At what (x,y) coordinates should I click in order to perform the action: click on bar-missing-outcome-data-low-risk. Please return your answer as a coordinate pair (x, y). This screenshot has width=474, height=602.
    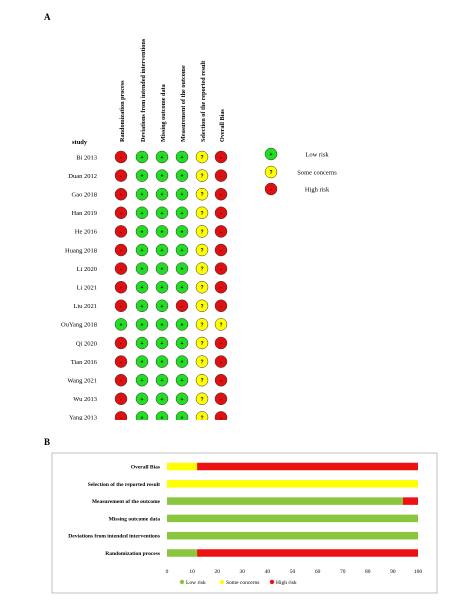
    Looking at the image, I should click on (292, 518).